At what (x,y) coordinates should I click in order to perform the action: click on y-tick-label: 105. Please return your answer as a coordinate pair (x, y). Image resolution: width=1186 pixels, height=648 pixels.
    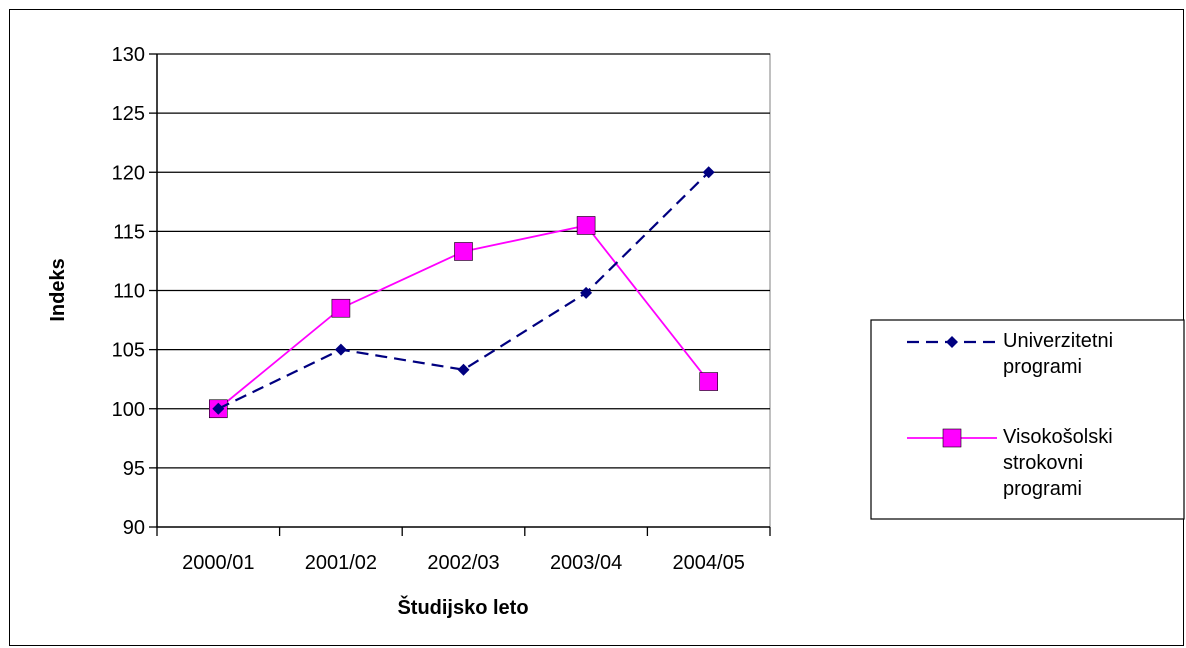
    Looking at the image, I should click on (128, 351).